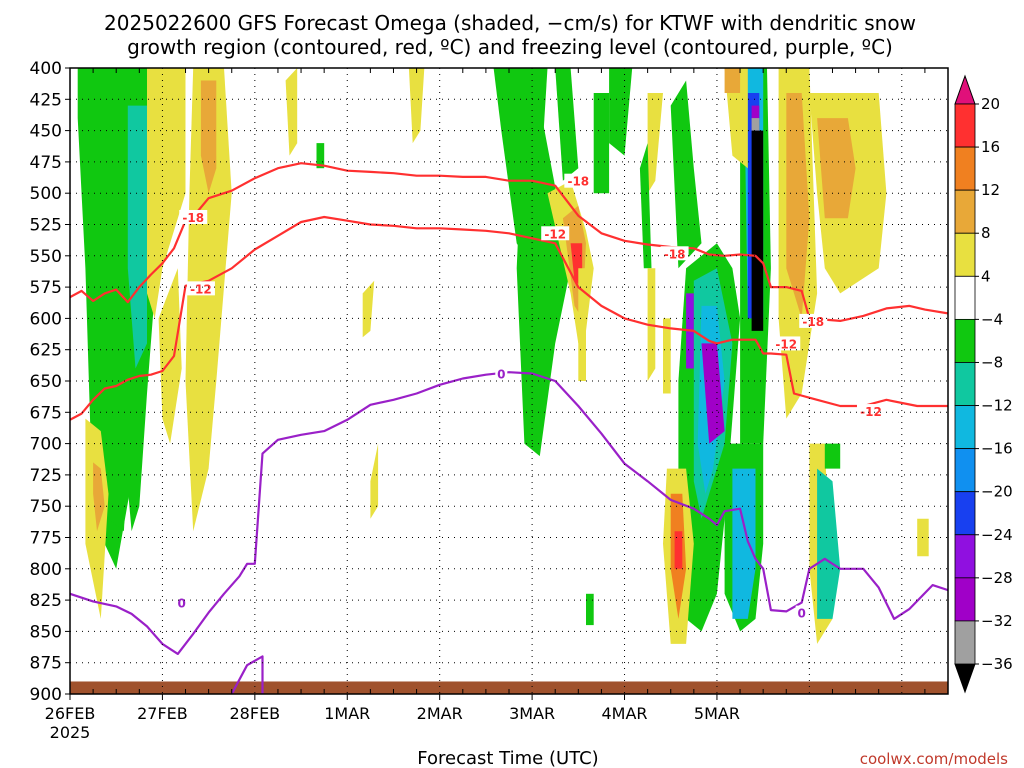 The height and width of the screenshot is (768, 1024). What do you see at coordinates (255, 713) in the screenshot?
I see `x-tick-label: 28FEB` at bounding box center [255, 713].